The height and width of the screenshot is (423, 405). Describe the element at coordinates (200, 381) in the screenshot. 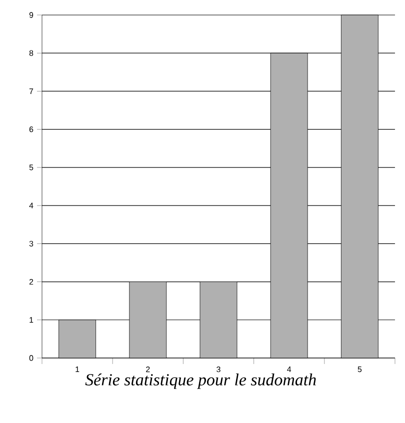

I see `text: Série statistique pour le sudomath` at that location.